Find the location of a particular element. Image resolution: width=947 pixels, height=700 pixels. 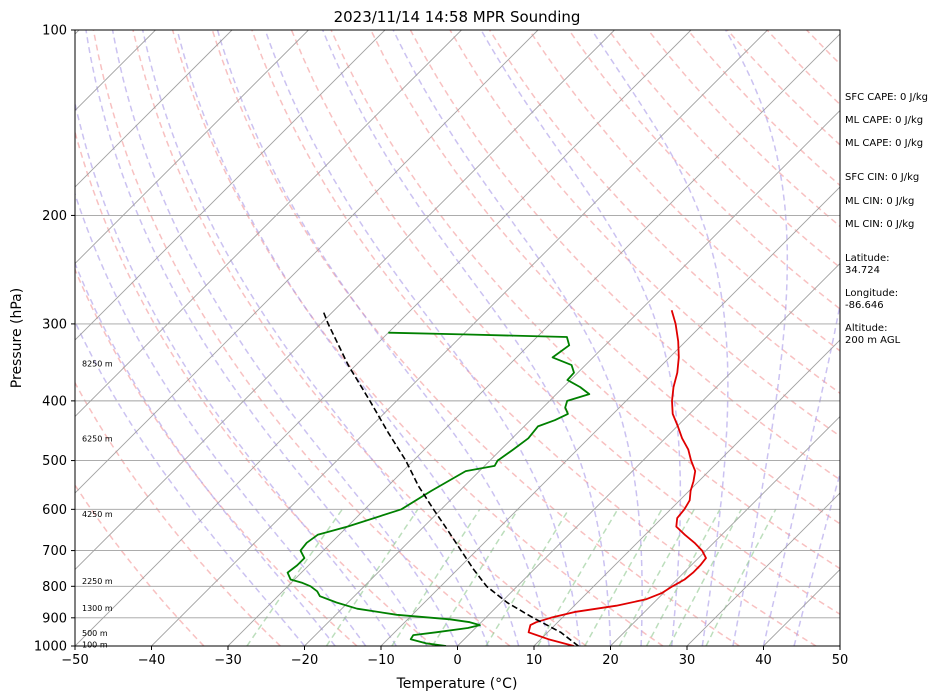

y-tick-label: 300 is located at coordinates (54, 324).